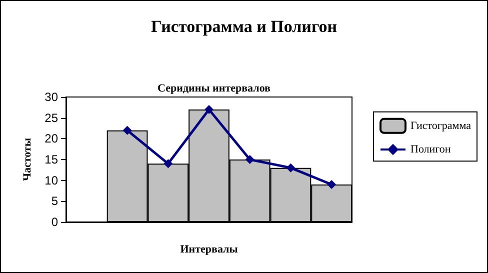 This screenshot has width=488, height=273. Describe the element at coordinates (430, 150) in the screenshot. I see `legend-label: Полигон` at that location.